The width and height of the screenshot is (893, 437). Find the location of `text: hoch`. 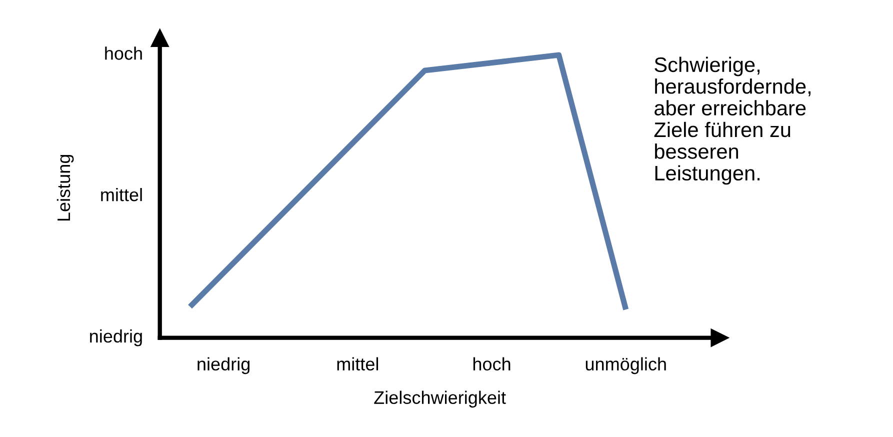

text: hoch is located at coordinates (123, 53).